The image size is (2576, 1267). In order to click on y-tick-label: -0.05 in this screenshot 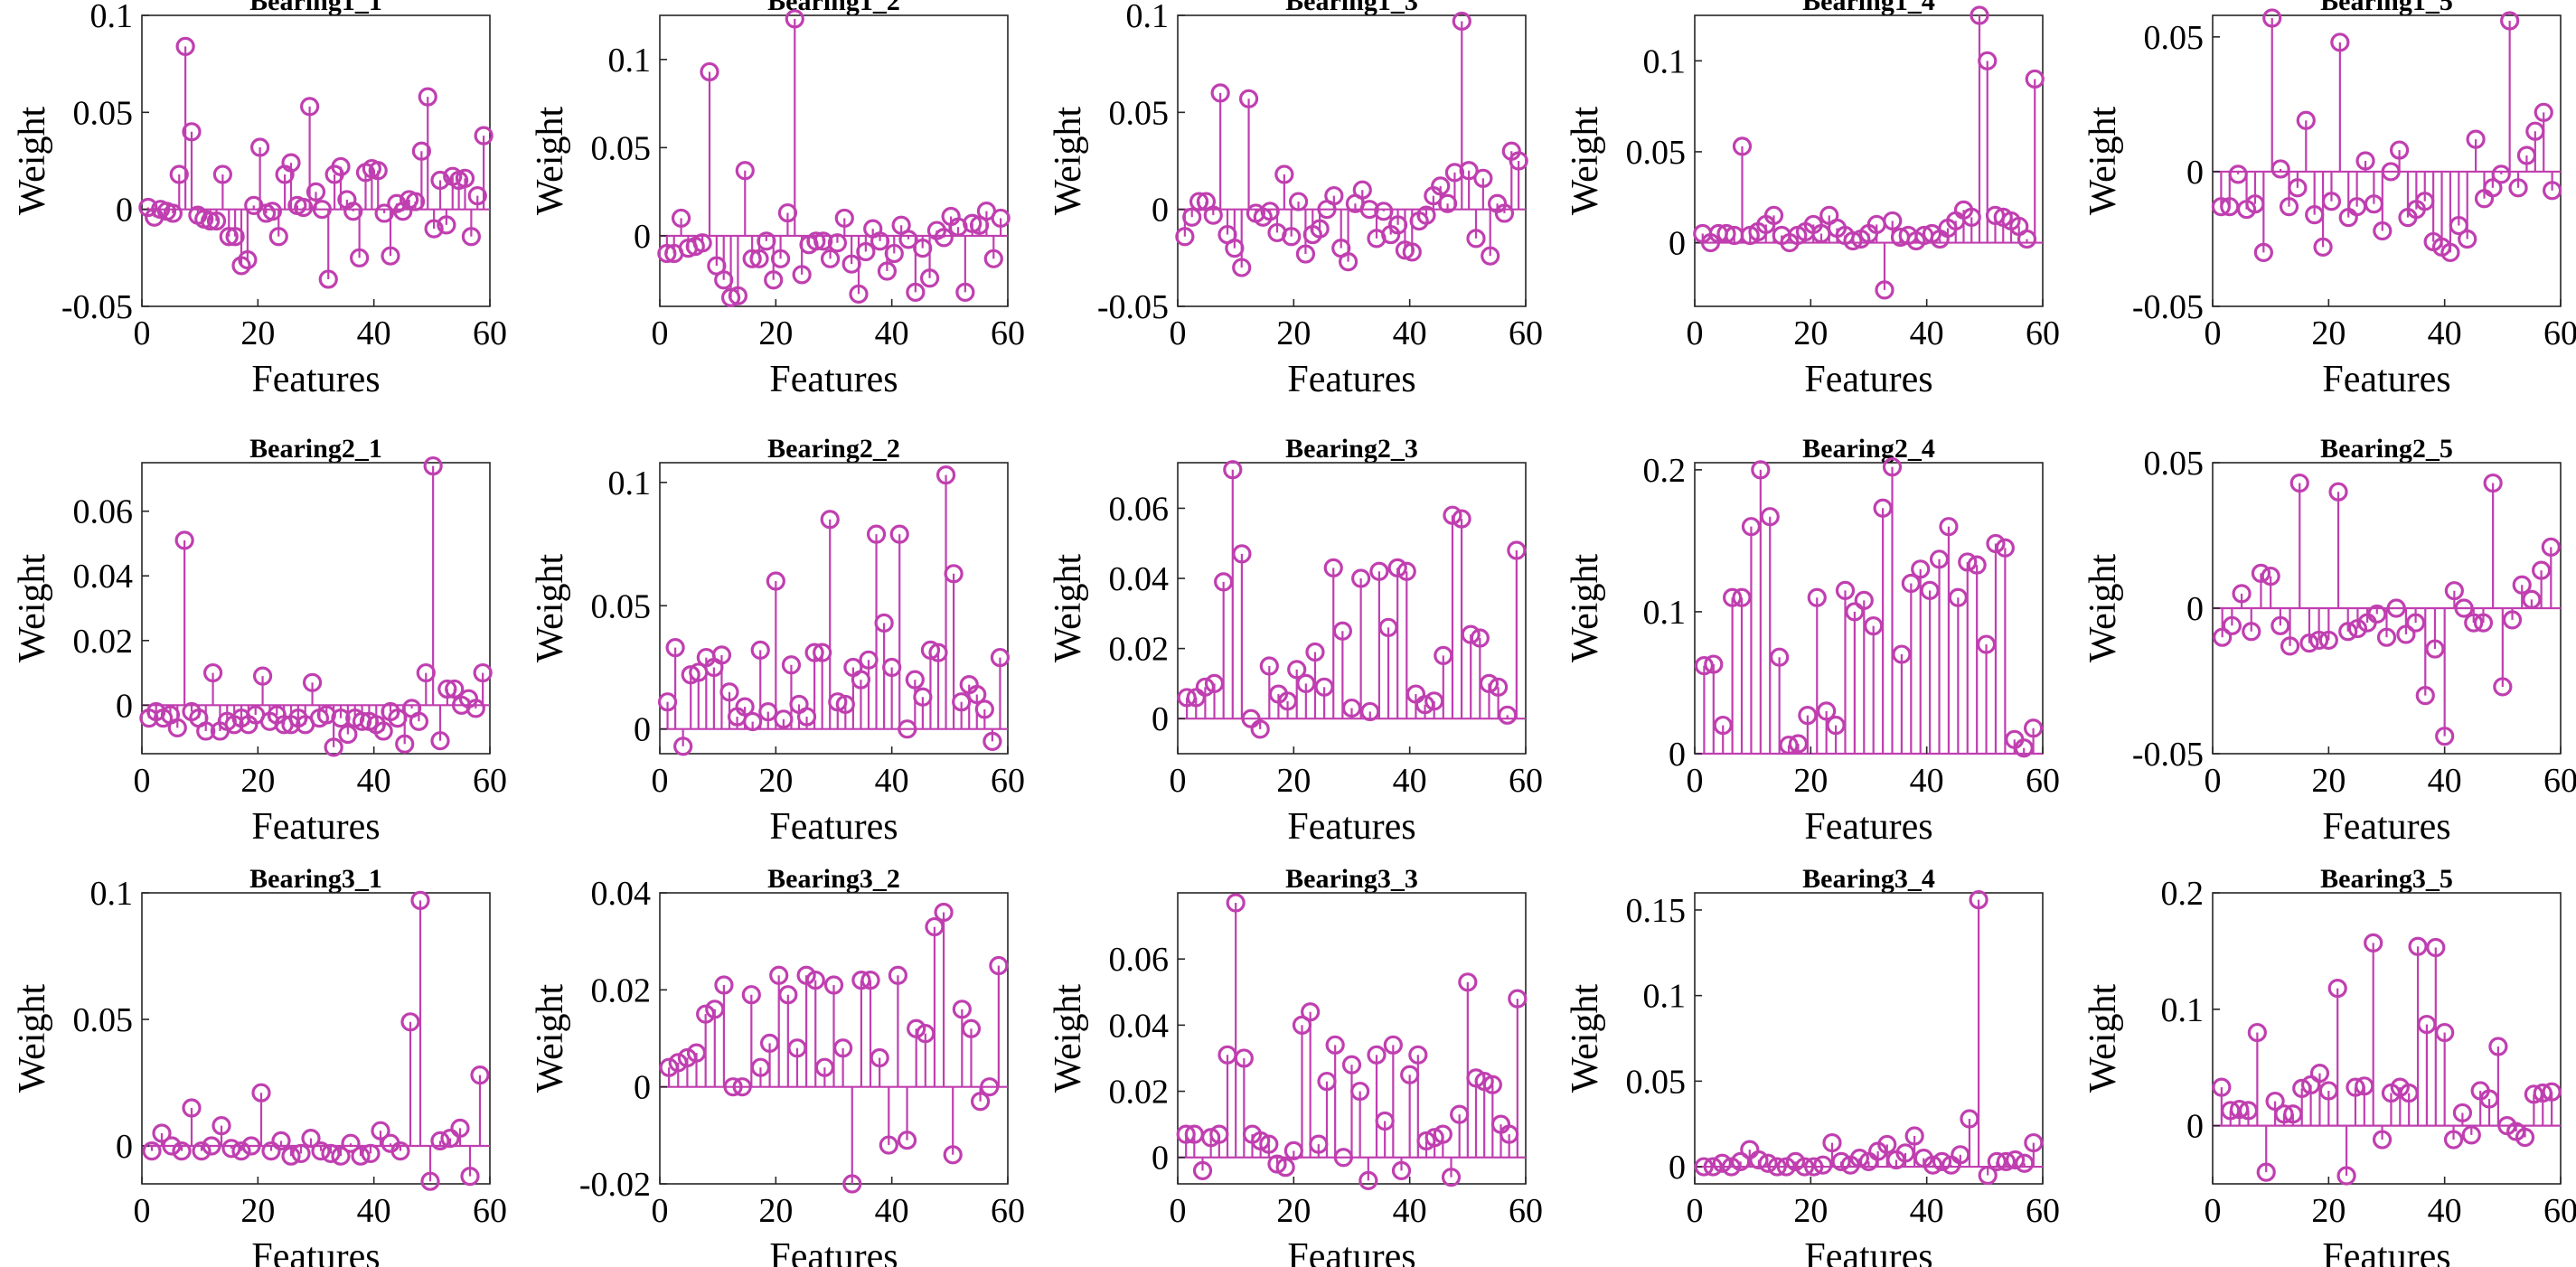, I will do `click(2168, 307)`.